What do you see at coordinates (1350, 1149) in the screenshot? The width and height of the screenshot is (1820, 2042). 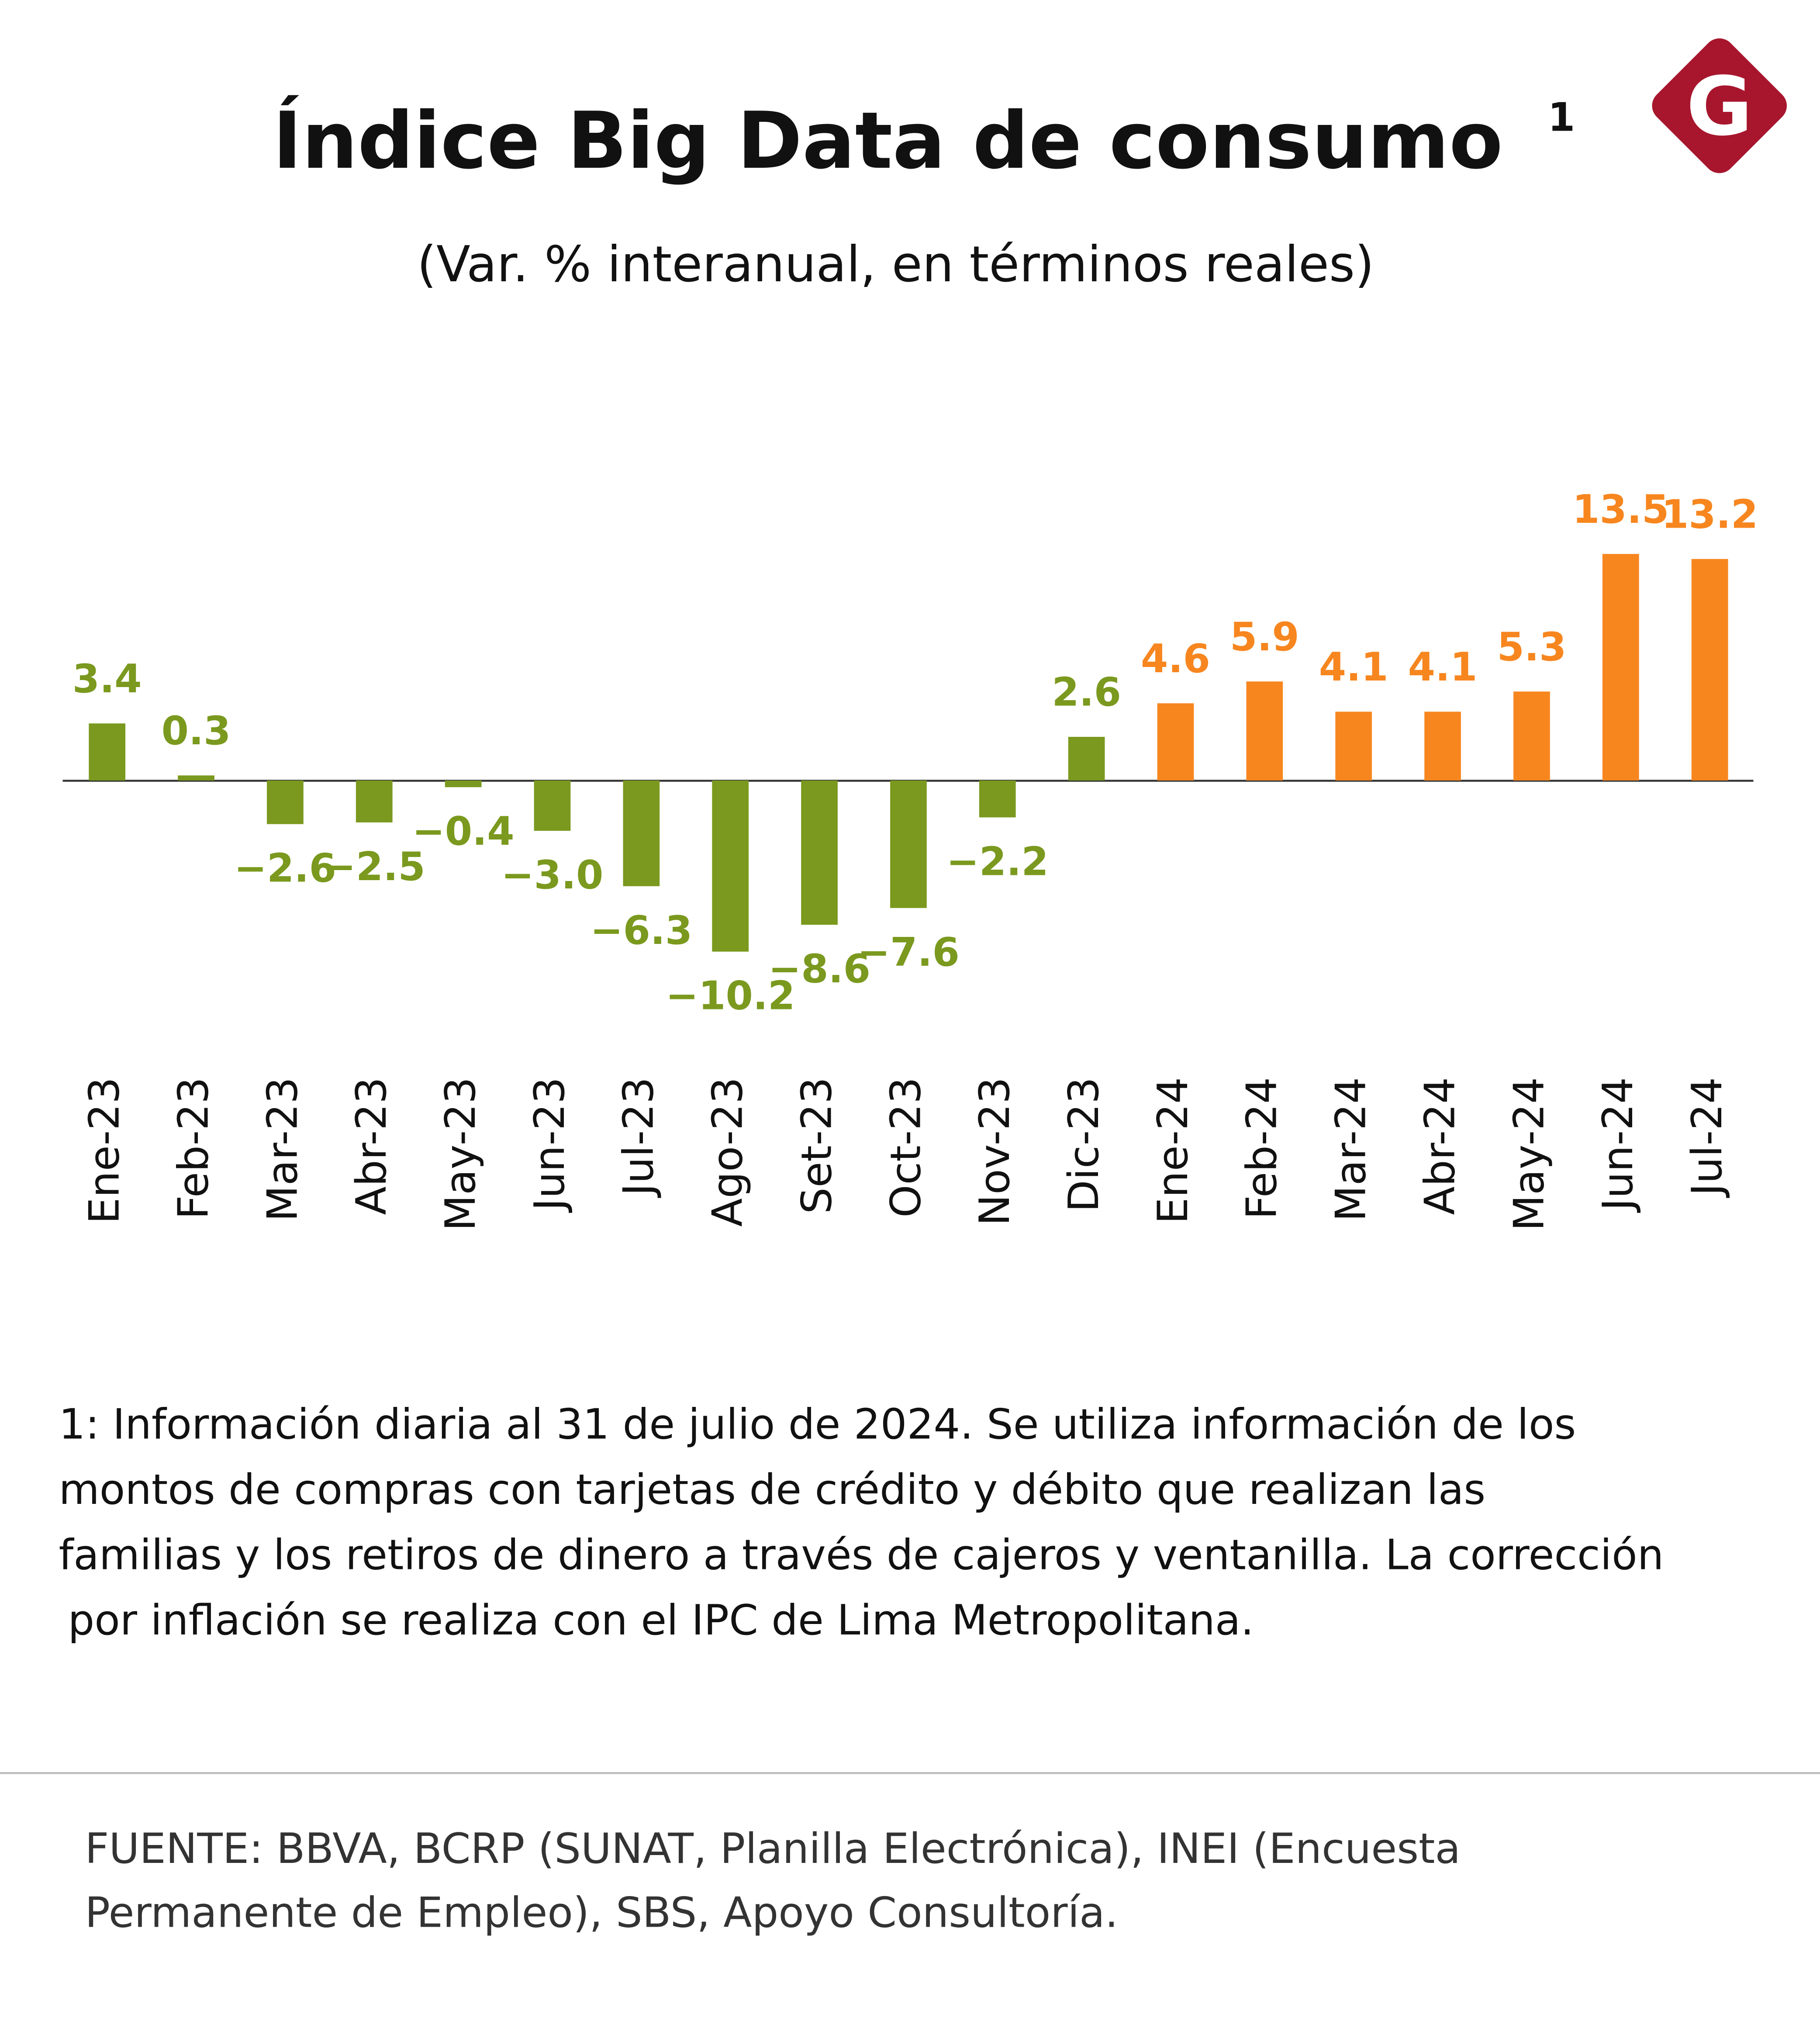 I see `x-tick-label: Mar-24` at bounding box center [1350, 1149].